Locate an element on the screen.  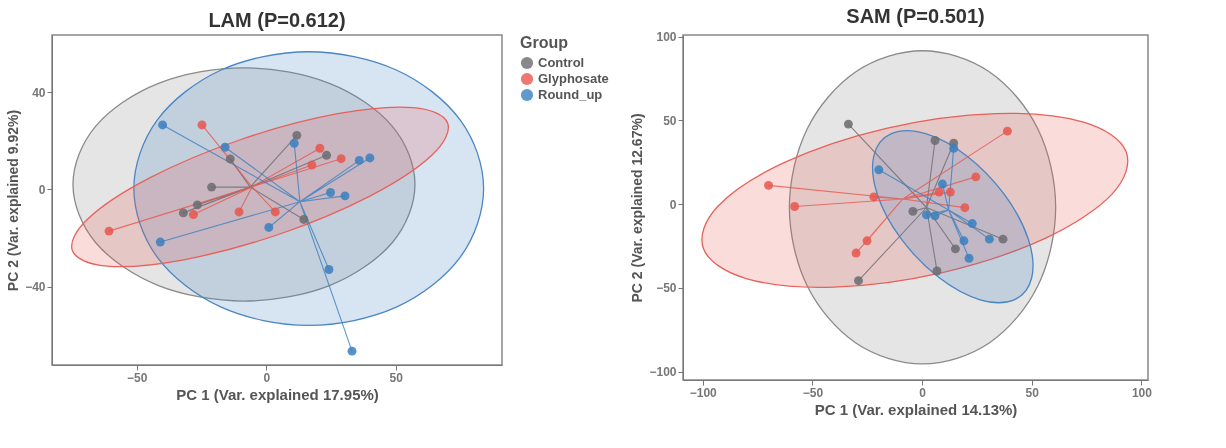
y-tick-label: 40 is located at coordinates (39, 92).